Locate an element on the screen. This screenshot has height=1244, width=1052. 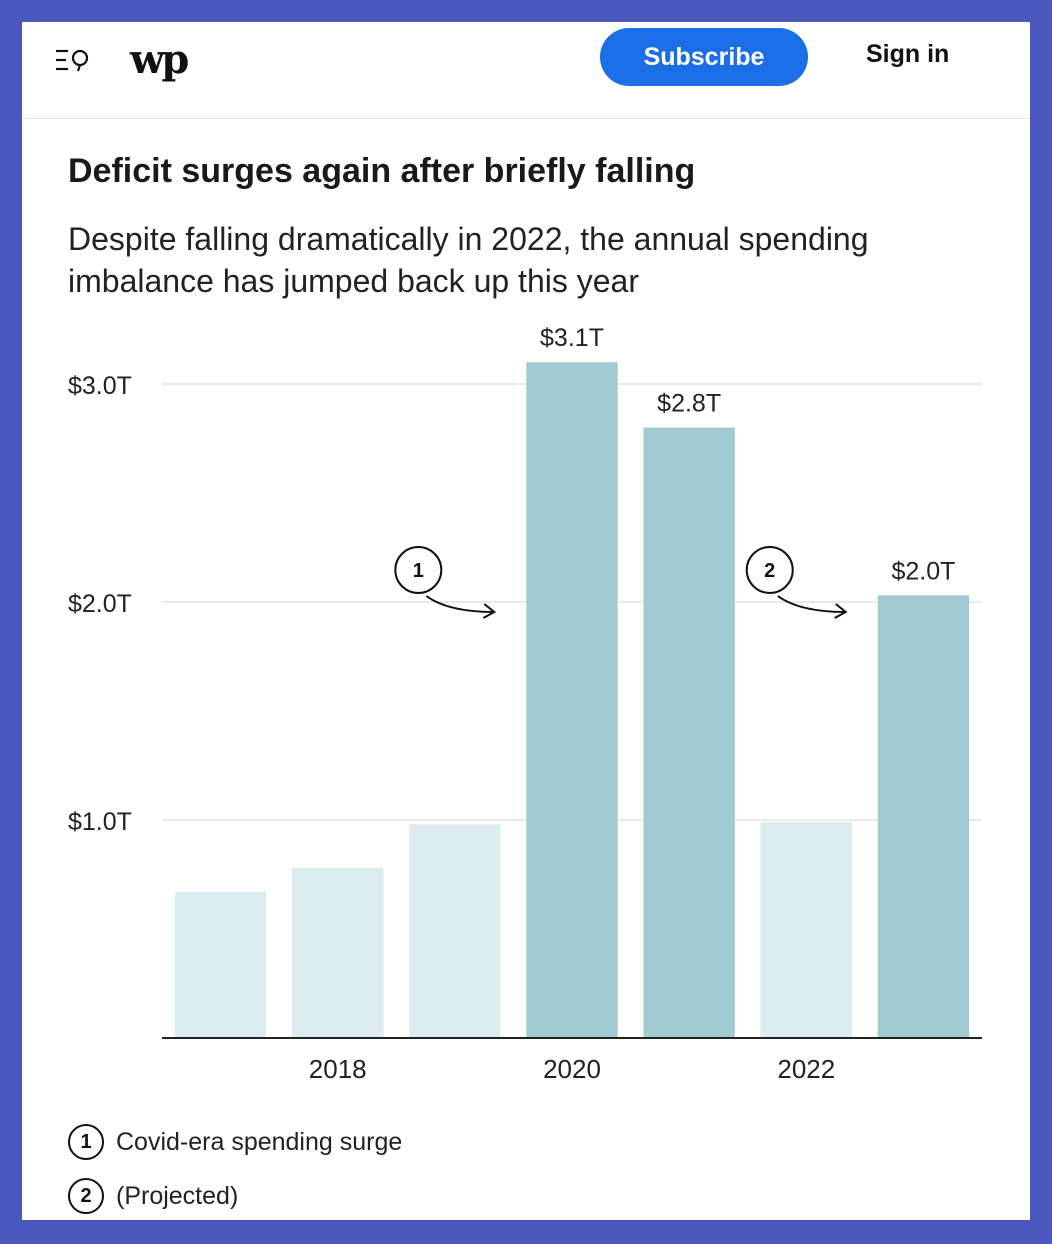
annotation-marker-label: 2 is located at coordinates (769, 571).